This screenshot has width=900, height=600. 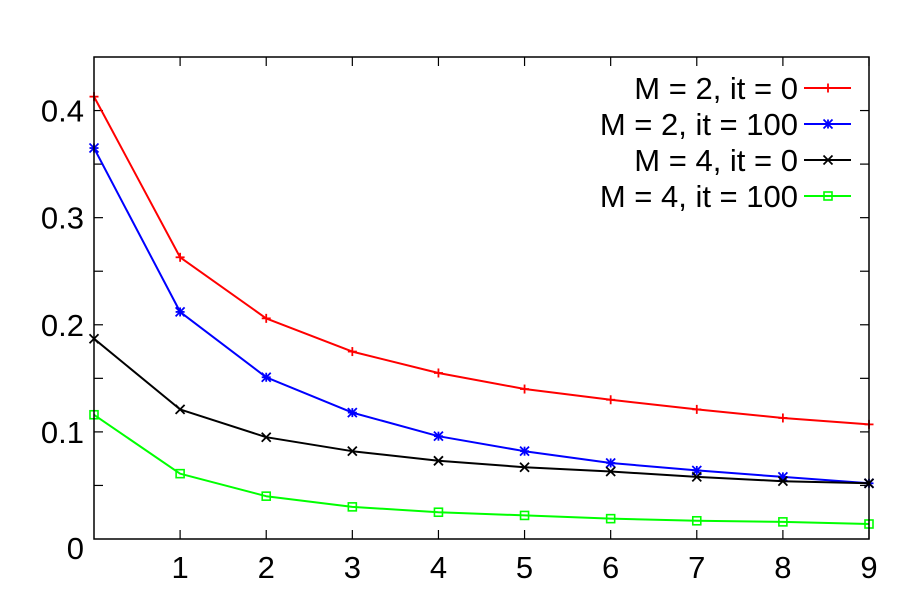 I want to click on y-tick-label: 0.1, so click(x=62, y=432).